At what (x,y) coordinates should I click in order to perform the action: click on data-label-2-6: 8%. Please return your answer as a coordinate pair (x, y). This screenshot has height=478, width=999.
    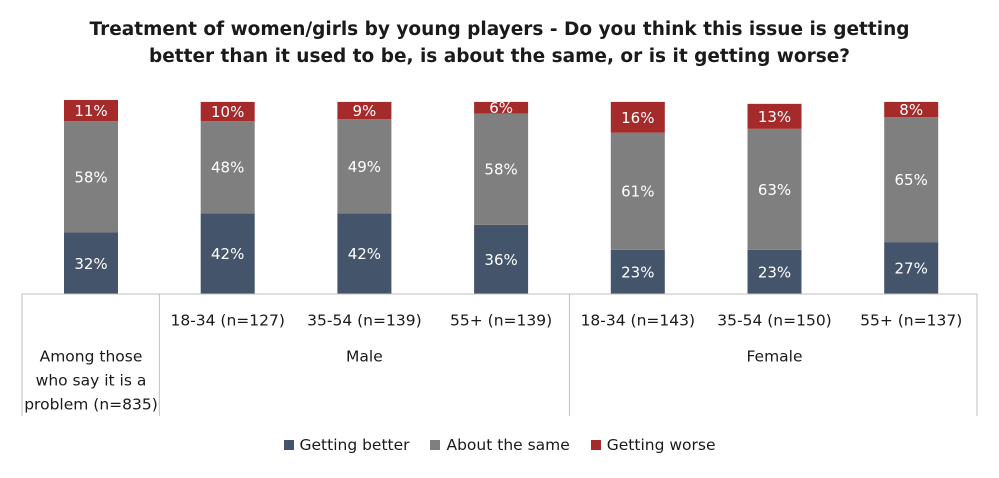
    Looking at the image, I should click on (911, 110).